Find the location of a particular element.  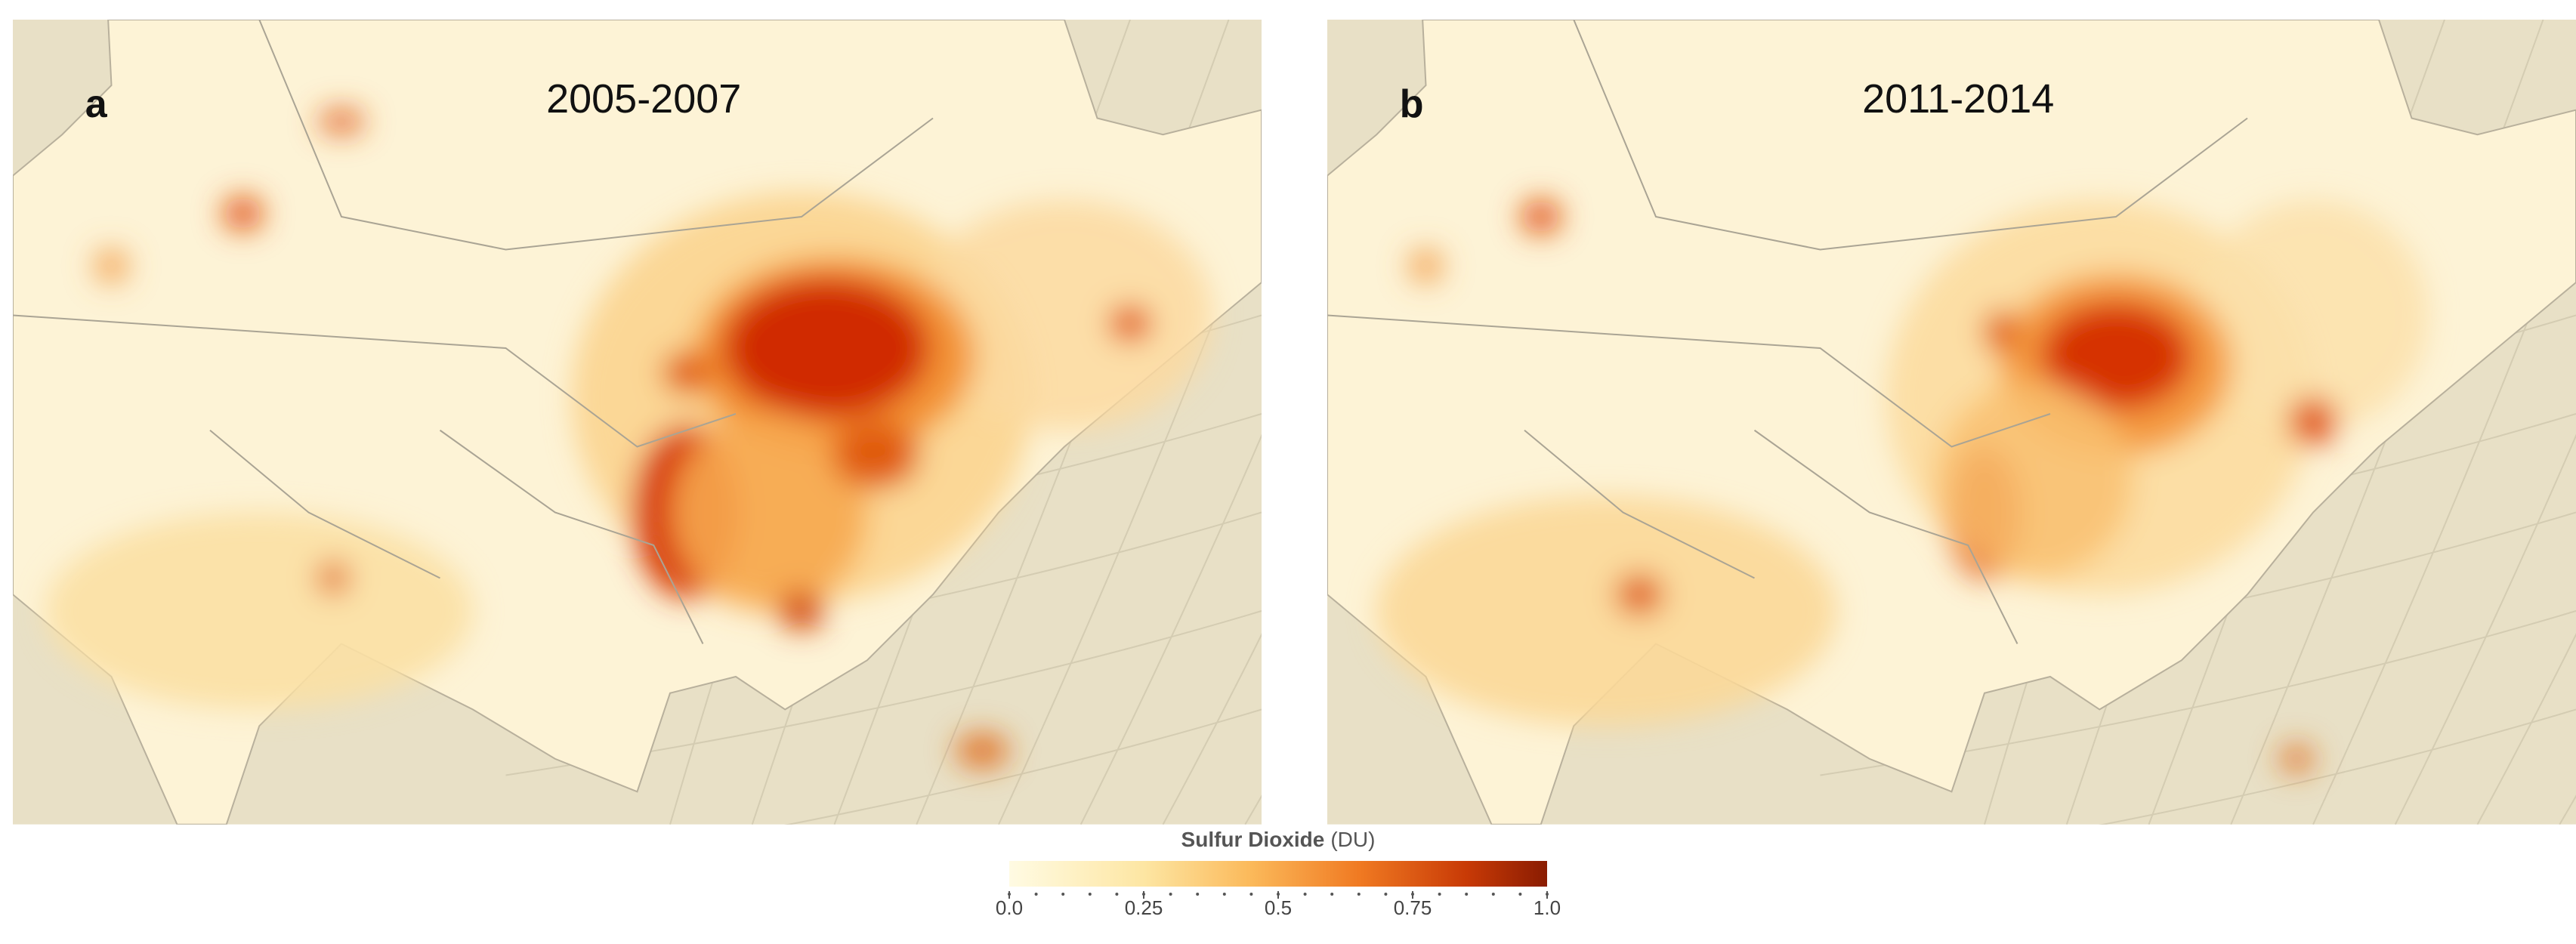

tick-label: 1.0 is located at coordinates (1547, 907).